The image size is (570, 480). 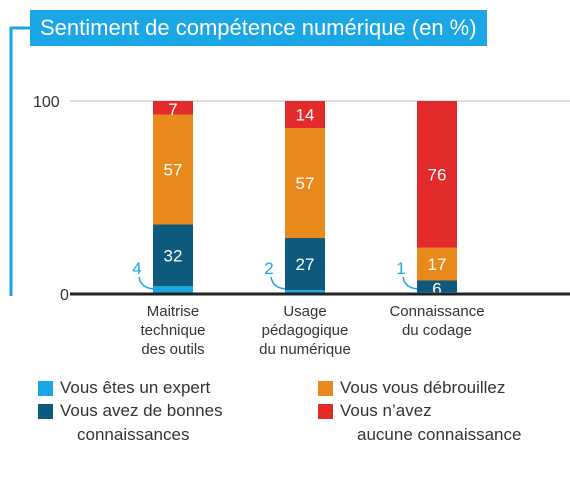 I want to click on data-label-c0-s1: 32, so click(x=173, y=255).